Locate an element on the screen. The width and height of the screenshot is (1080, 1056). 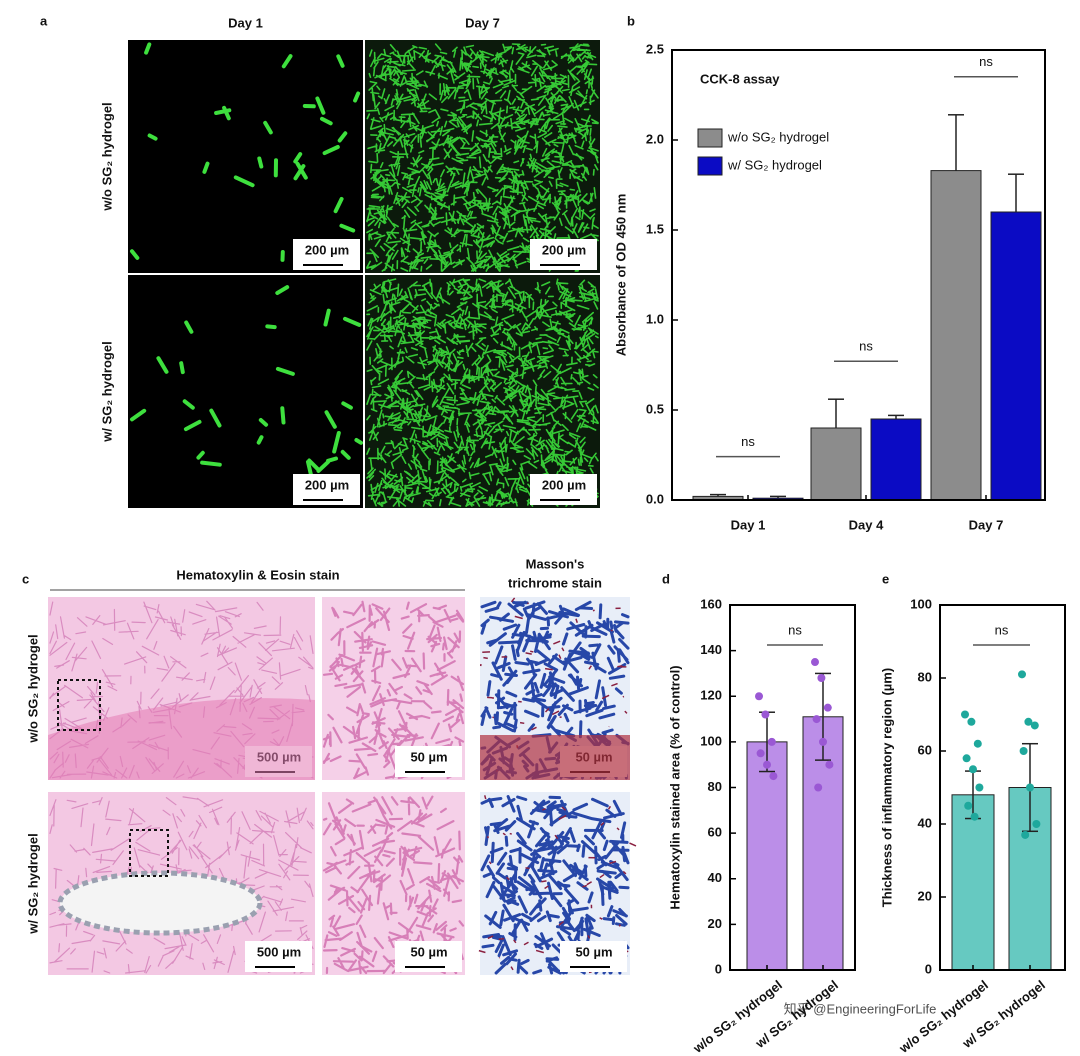
y-axis-label: Absorbance of OD 450 nm is located at coordinates (620, 275).